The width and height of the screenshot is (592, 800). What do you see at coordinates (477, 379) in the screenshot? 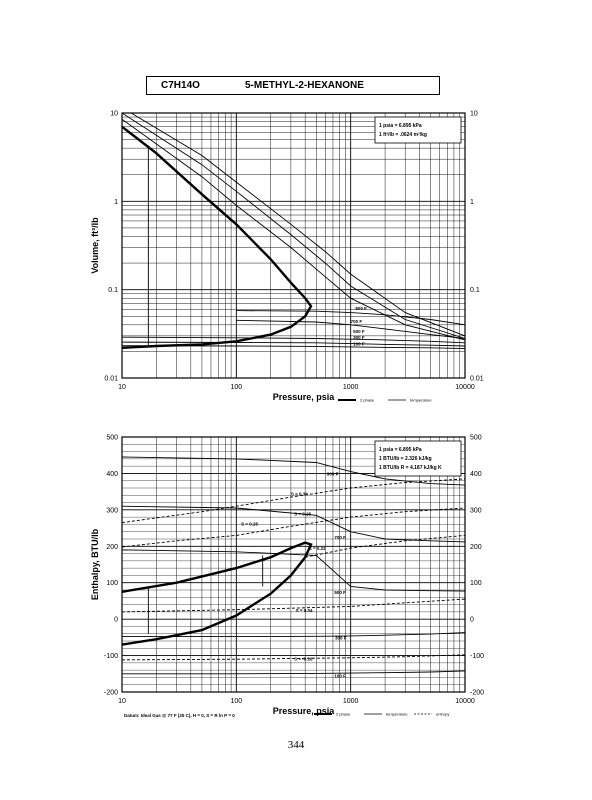
I see `y-tick-label-right: 0.01` at bounding box center [477, 379].